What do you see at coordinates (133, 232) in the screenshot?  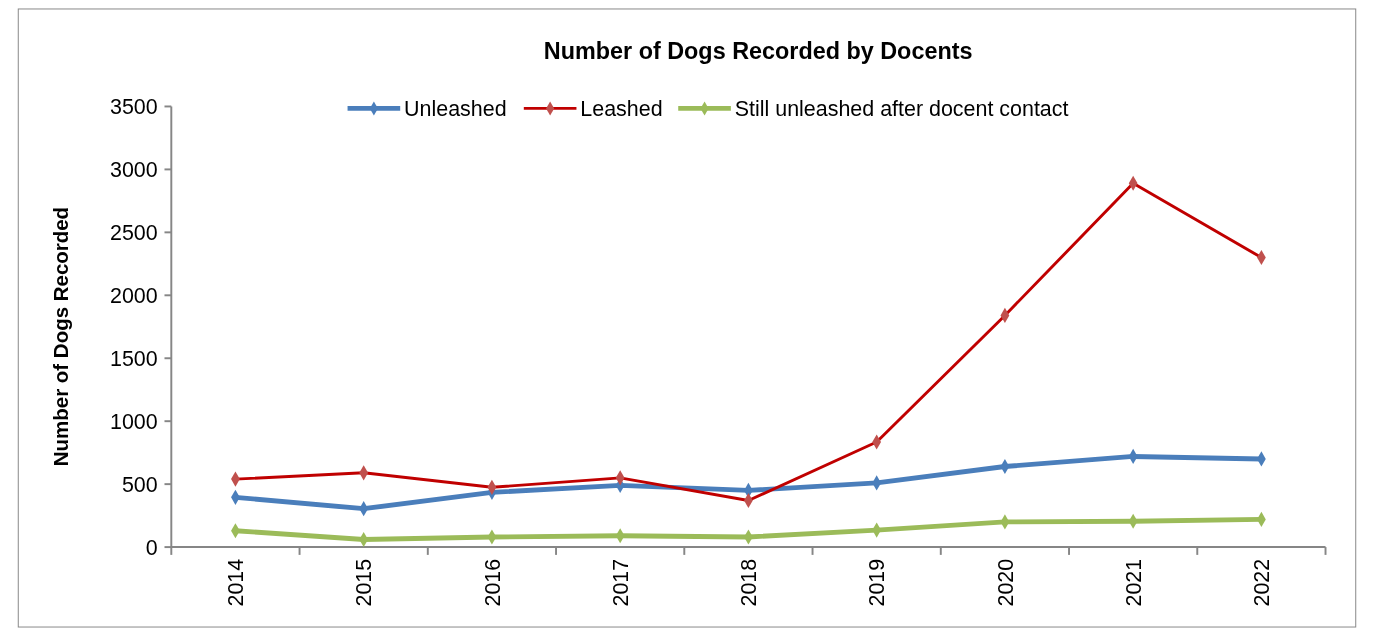 I see `y-tick-label: 2500` at bounding box center [133, 232].